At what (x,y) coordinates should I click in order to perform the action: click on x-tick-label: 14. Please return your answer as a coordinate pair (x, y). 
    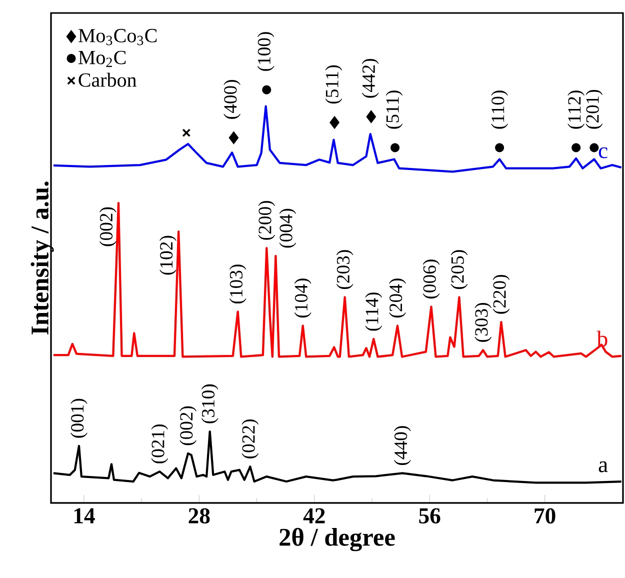
    Looking at the image, I should click on (84, 516).